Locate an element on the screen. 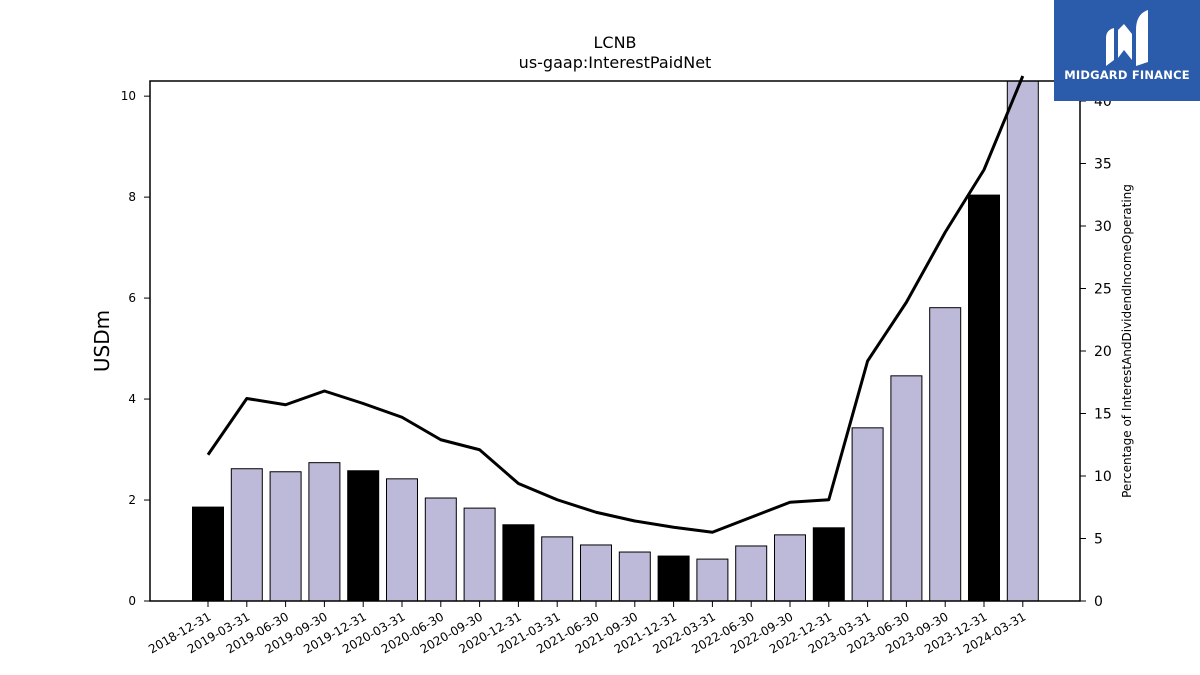  y-axis-left: 0 2 4 6 8 10 is located at coordinates (135, 348).